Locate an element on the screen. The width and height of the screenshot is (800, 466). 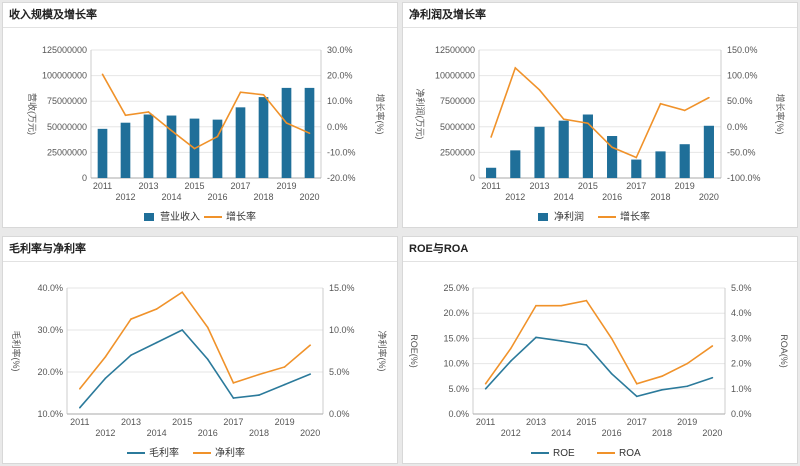
y-tick-label: 100000000 is located at coordinates (64, 76).